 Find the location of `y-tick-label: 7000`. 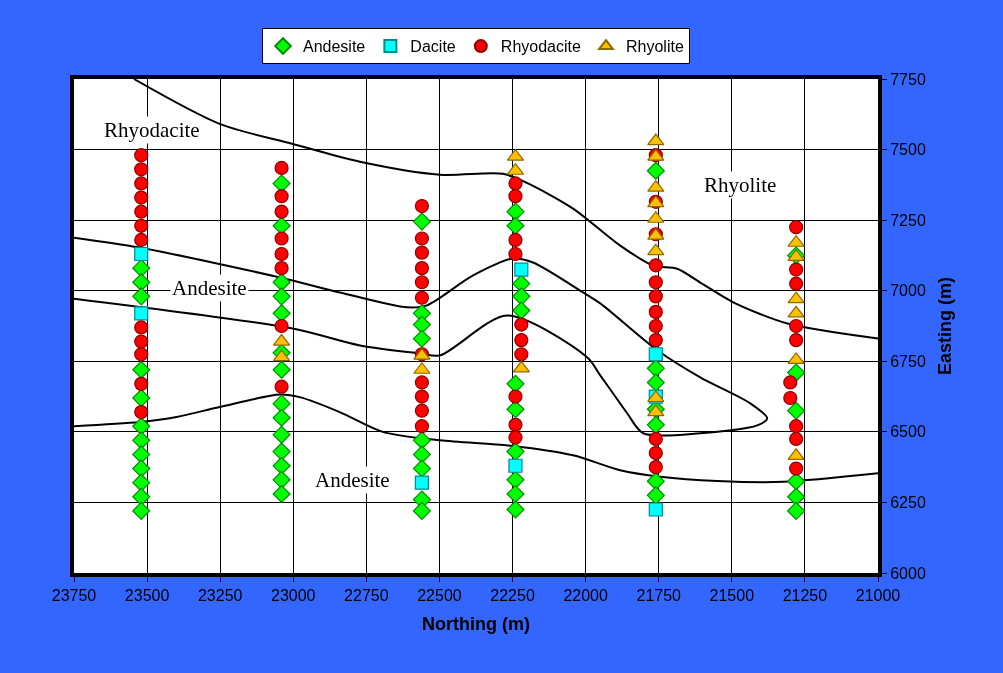

y-tick-label: 7000 is located at coordinates (908, 291).